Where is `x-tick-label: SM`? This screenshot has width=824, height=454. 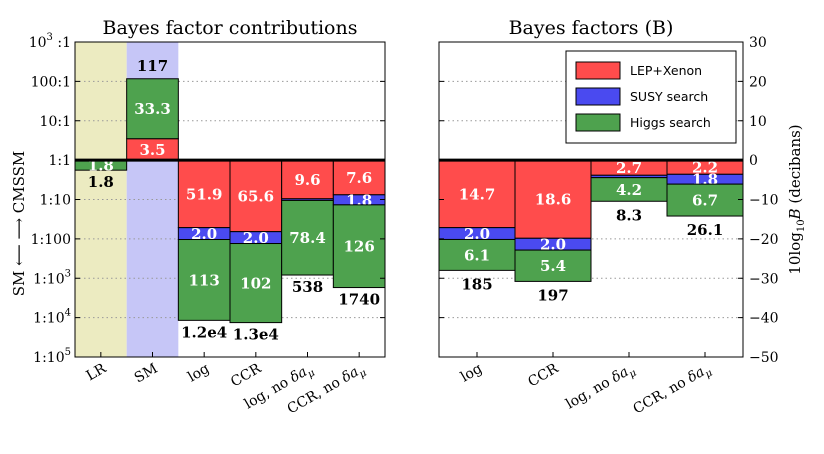
x-tick-label: SM is located at coordinates (146, 374).